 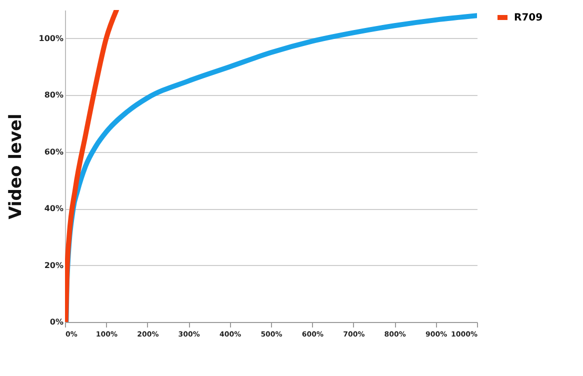 What do you see at coordinates (528, 18) in the screenshot?
I see `legend-label: R709` at bounding box center [528, 18].